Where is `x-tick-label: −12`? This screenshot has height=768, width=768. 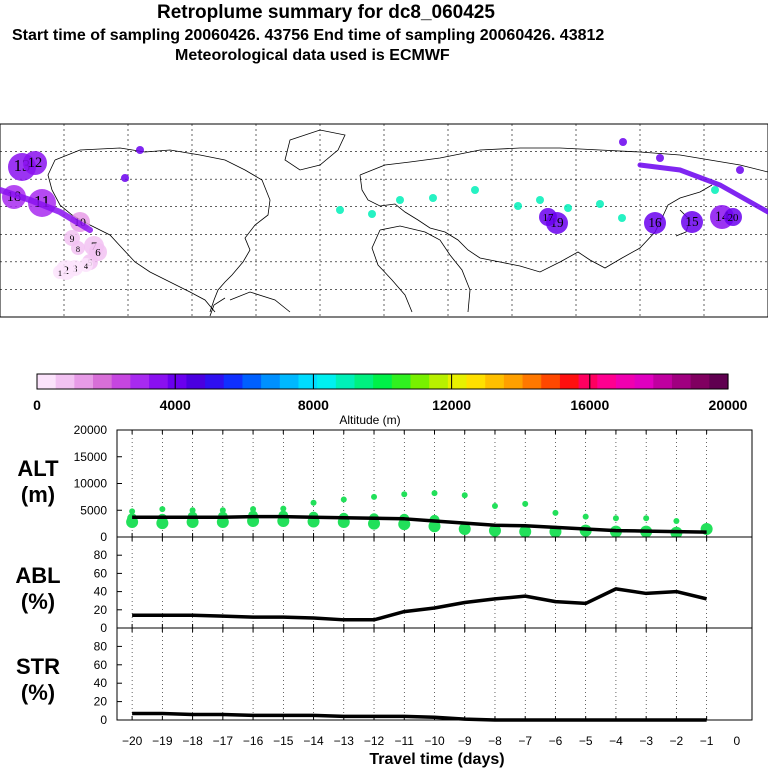
x-tick-label: −12 is located at coordinates (374, 741).